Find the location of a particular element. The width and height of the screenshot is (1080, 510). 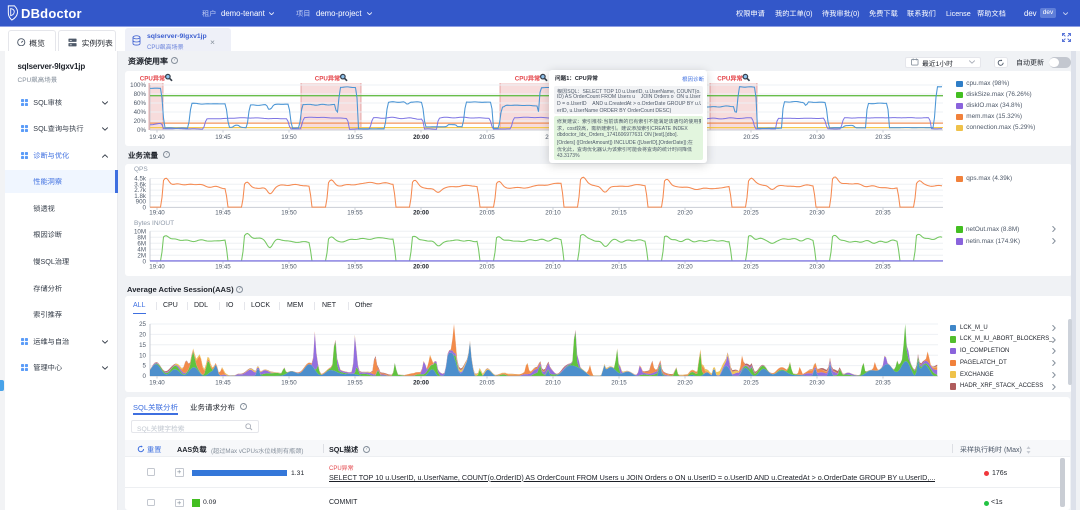

svg-text: 80% is located at coordinates (140, 94).